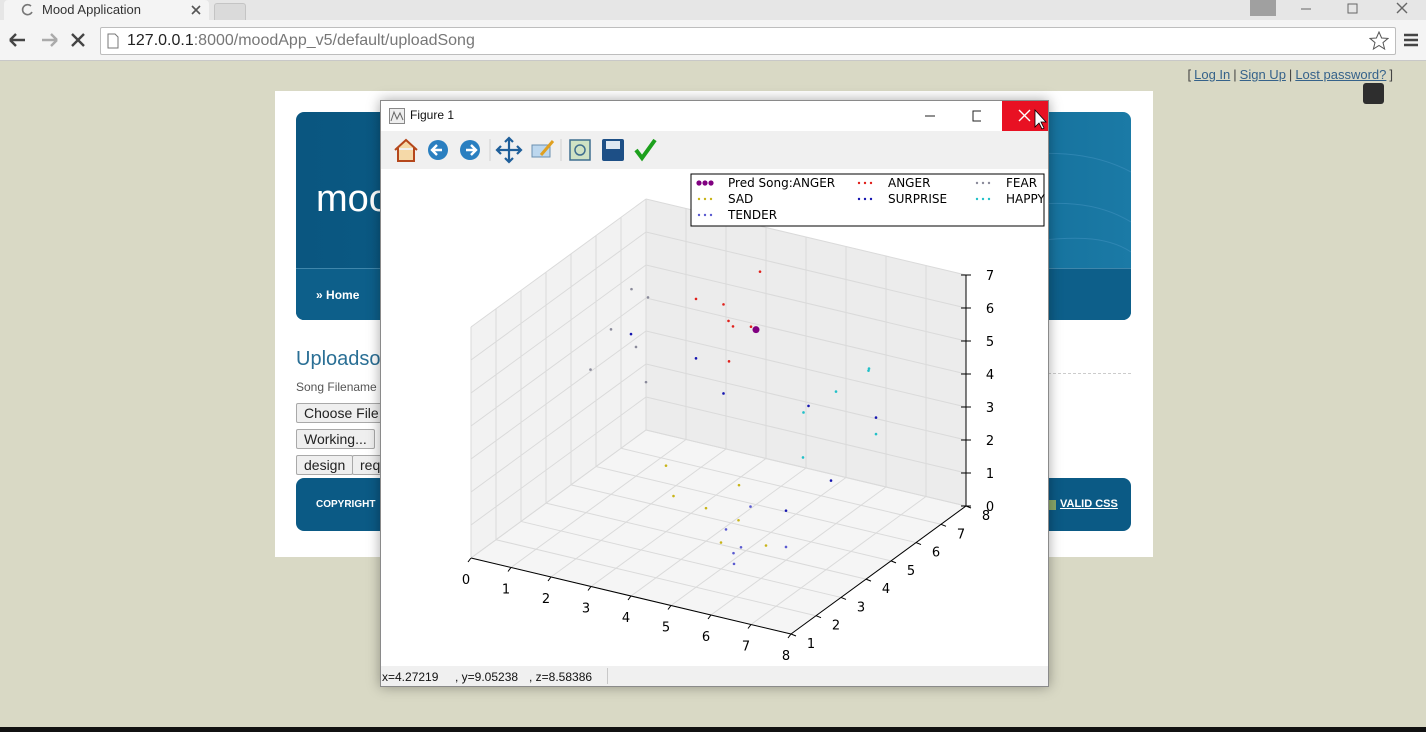 Image resolution: width=1426 pixels, height=732 pixels. Describe the element at coordinates (196, 10) in the screenshot. I see `tab-close` at that location.